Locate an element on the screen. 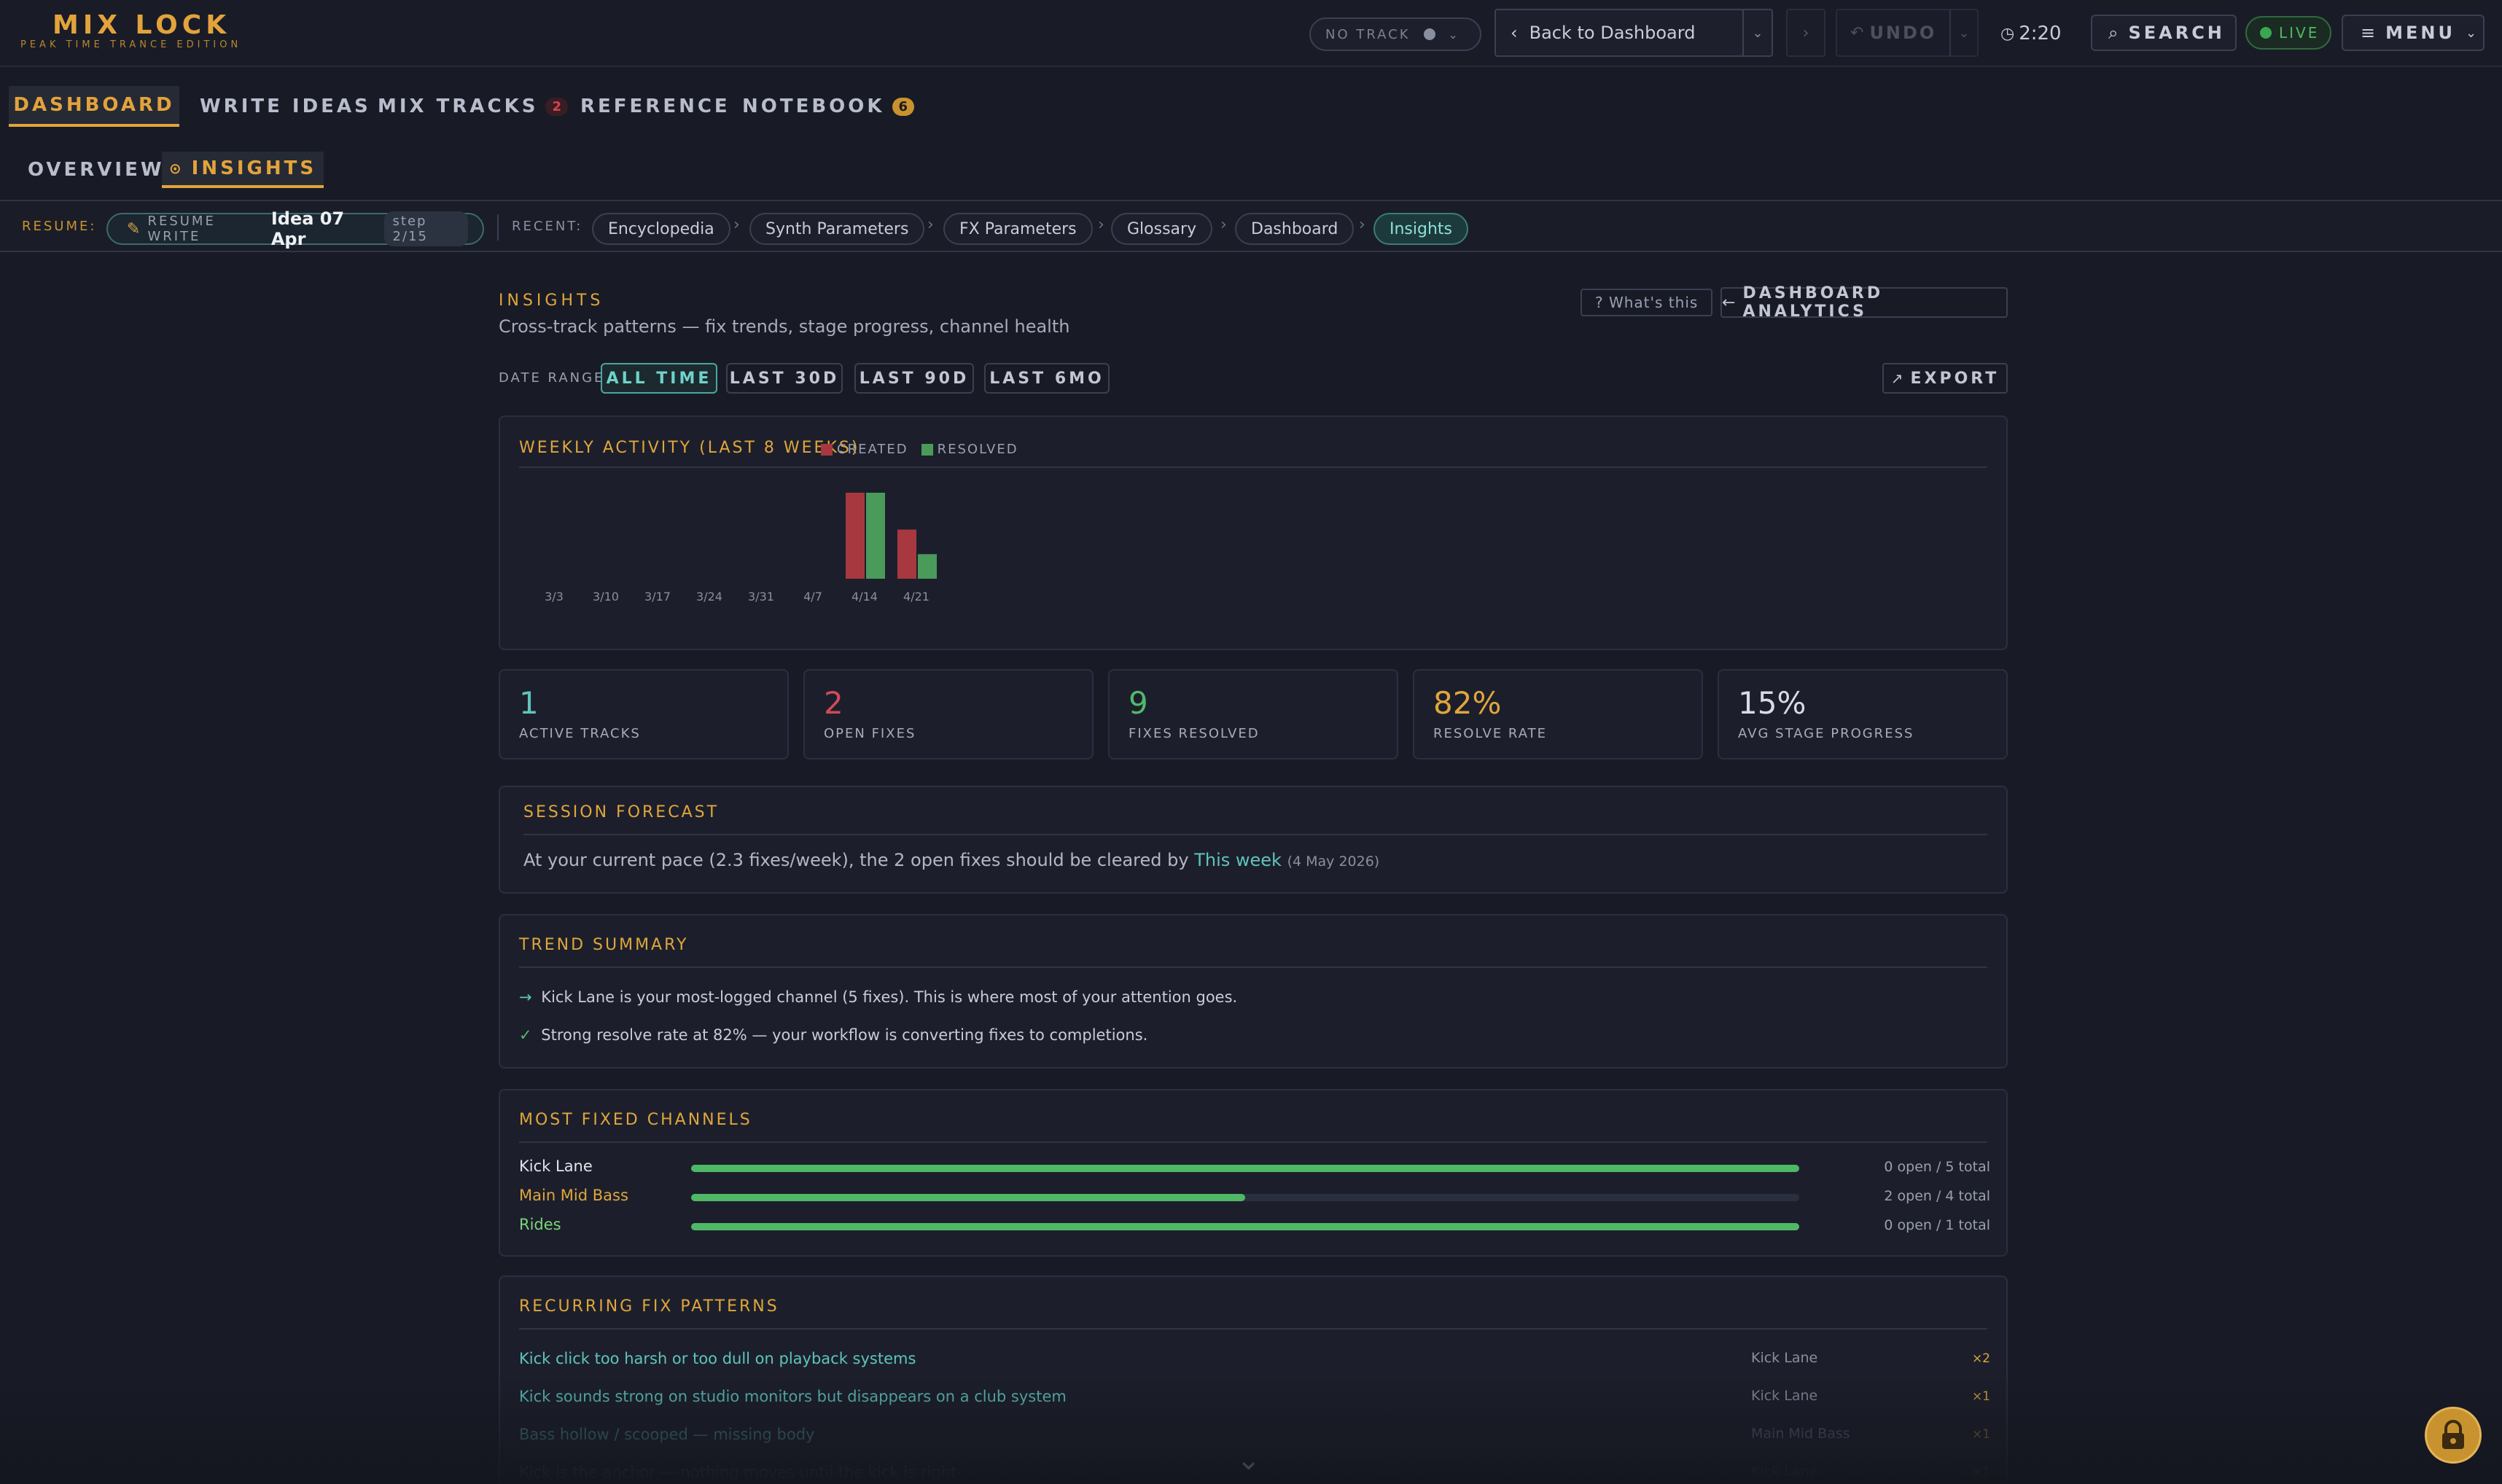 The width and height of the screenshot is (2502, 1484). range-last-30d-button: LAST 30D is located at coordinates (784, 378).